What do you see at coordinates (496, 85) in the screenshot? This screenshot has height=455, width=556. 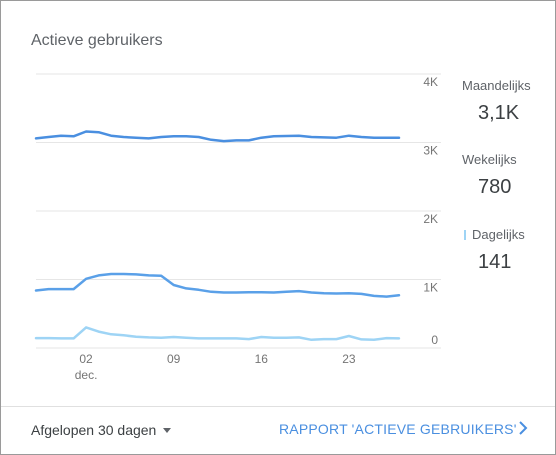 I see `legend-monthly-label: Maandelijks` at bounding box center [496, 85].